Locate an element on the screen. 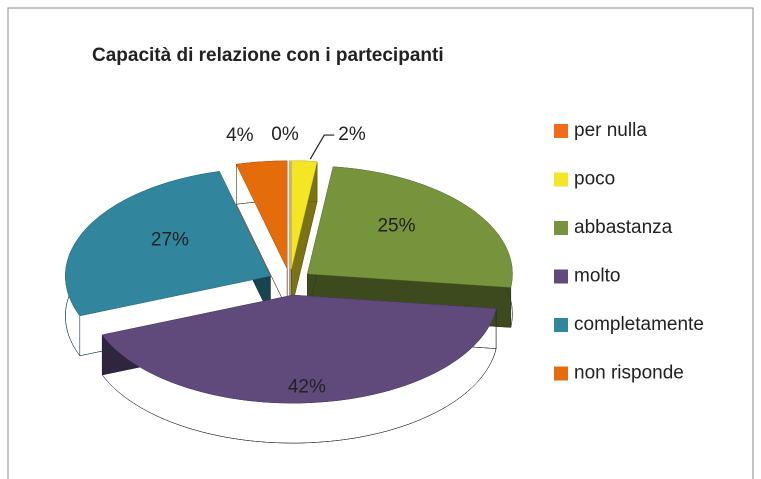 The image size is (761, 479). leader-line is located at coordinates (322, 147).